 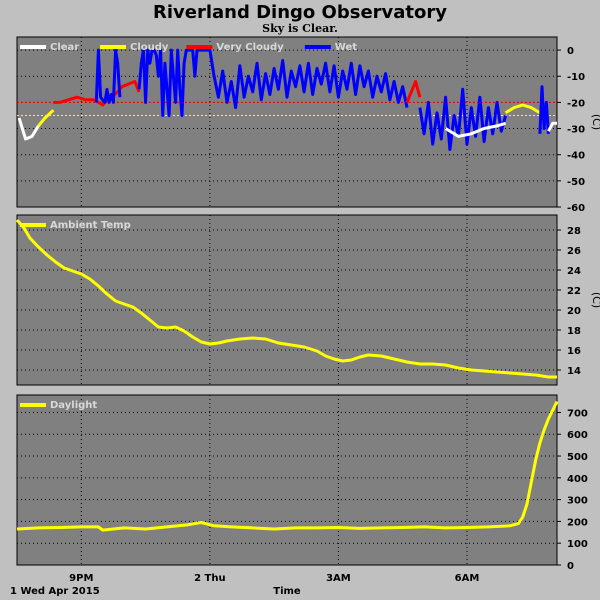 I want to click on y-tick-label: 18, so click(x=574, y=331).